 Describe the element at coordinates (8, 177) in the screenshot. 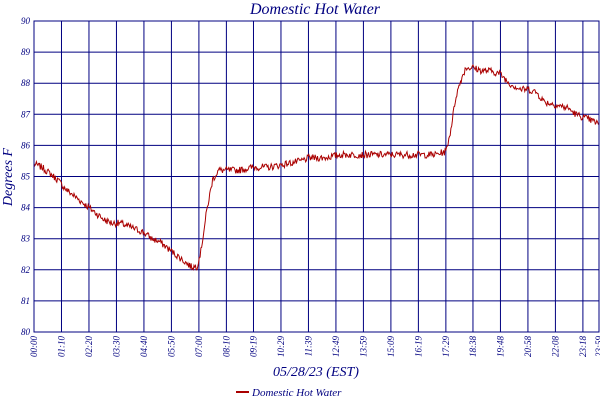

I see `y-axis-label: Degrees F` at that location.